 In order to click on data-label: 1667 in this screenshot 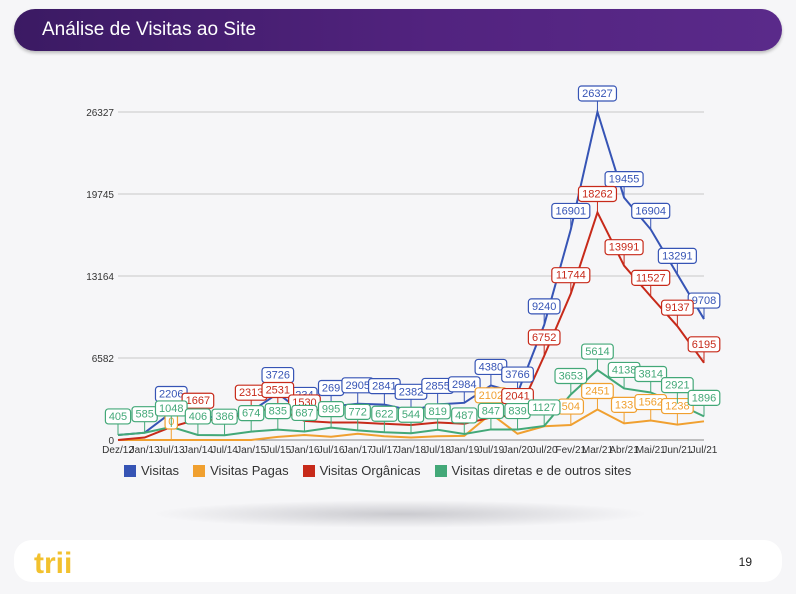, I will do `click(198, 401)`.